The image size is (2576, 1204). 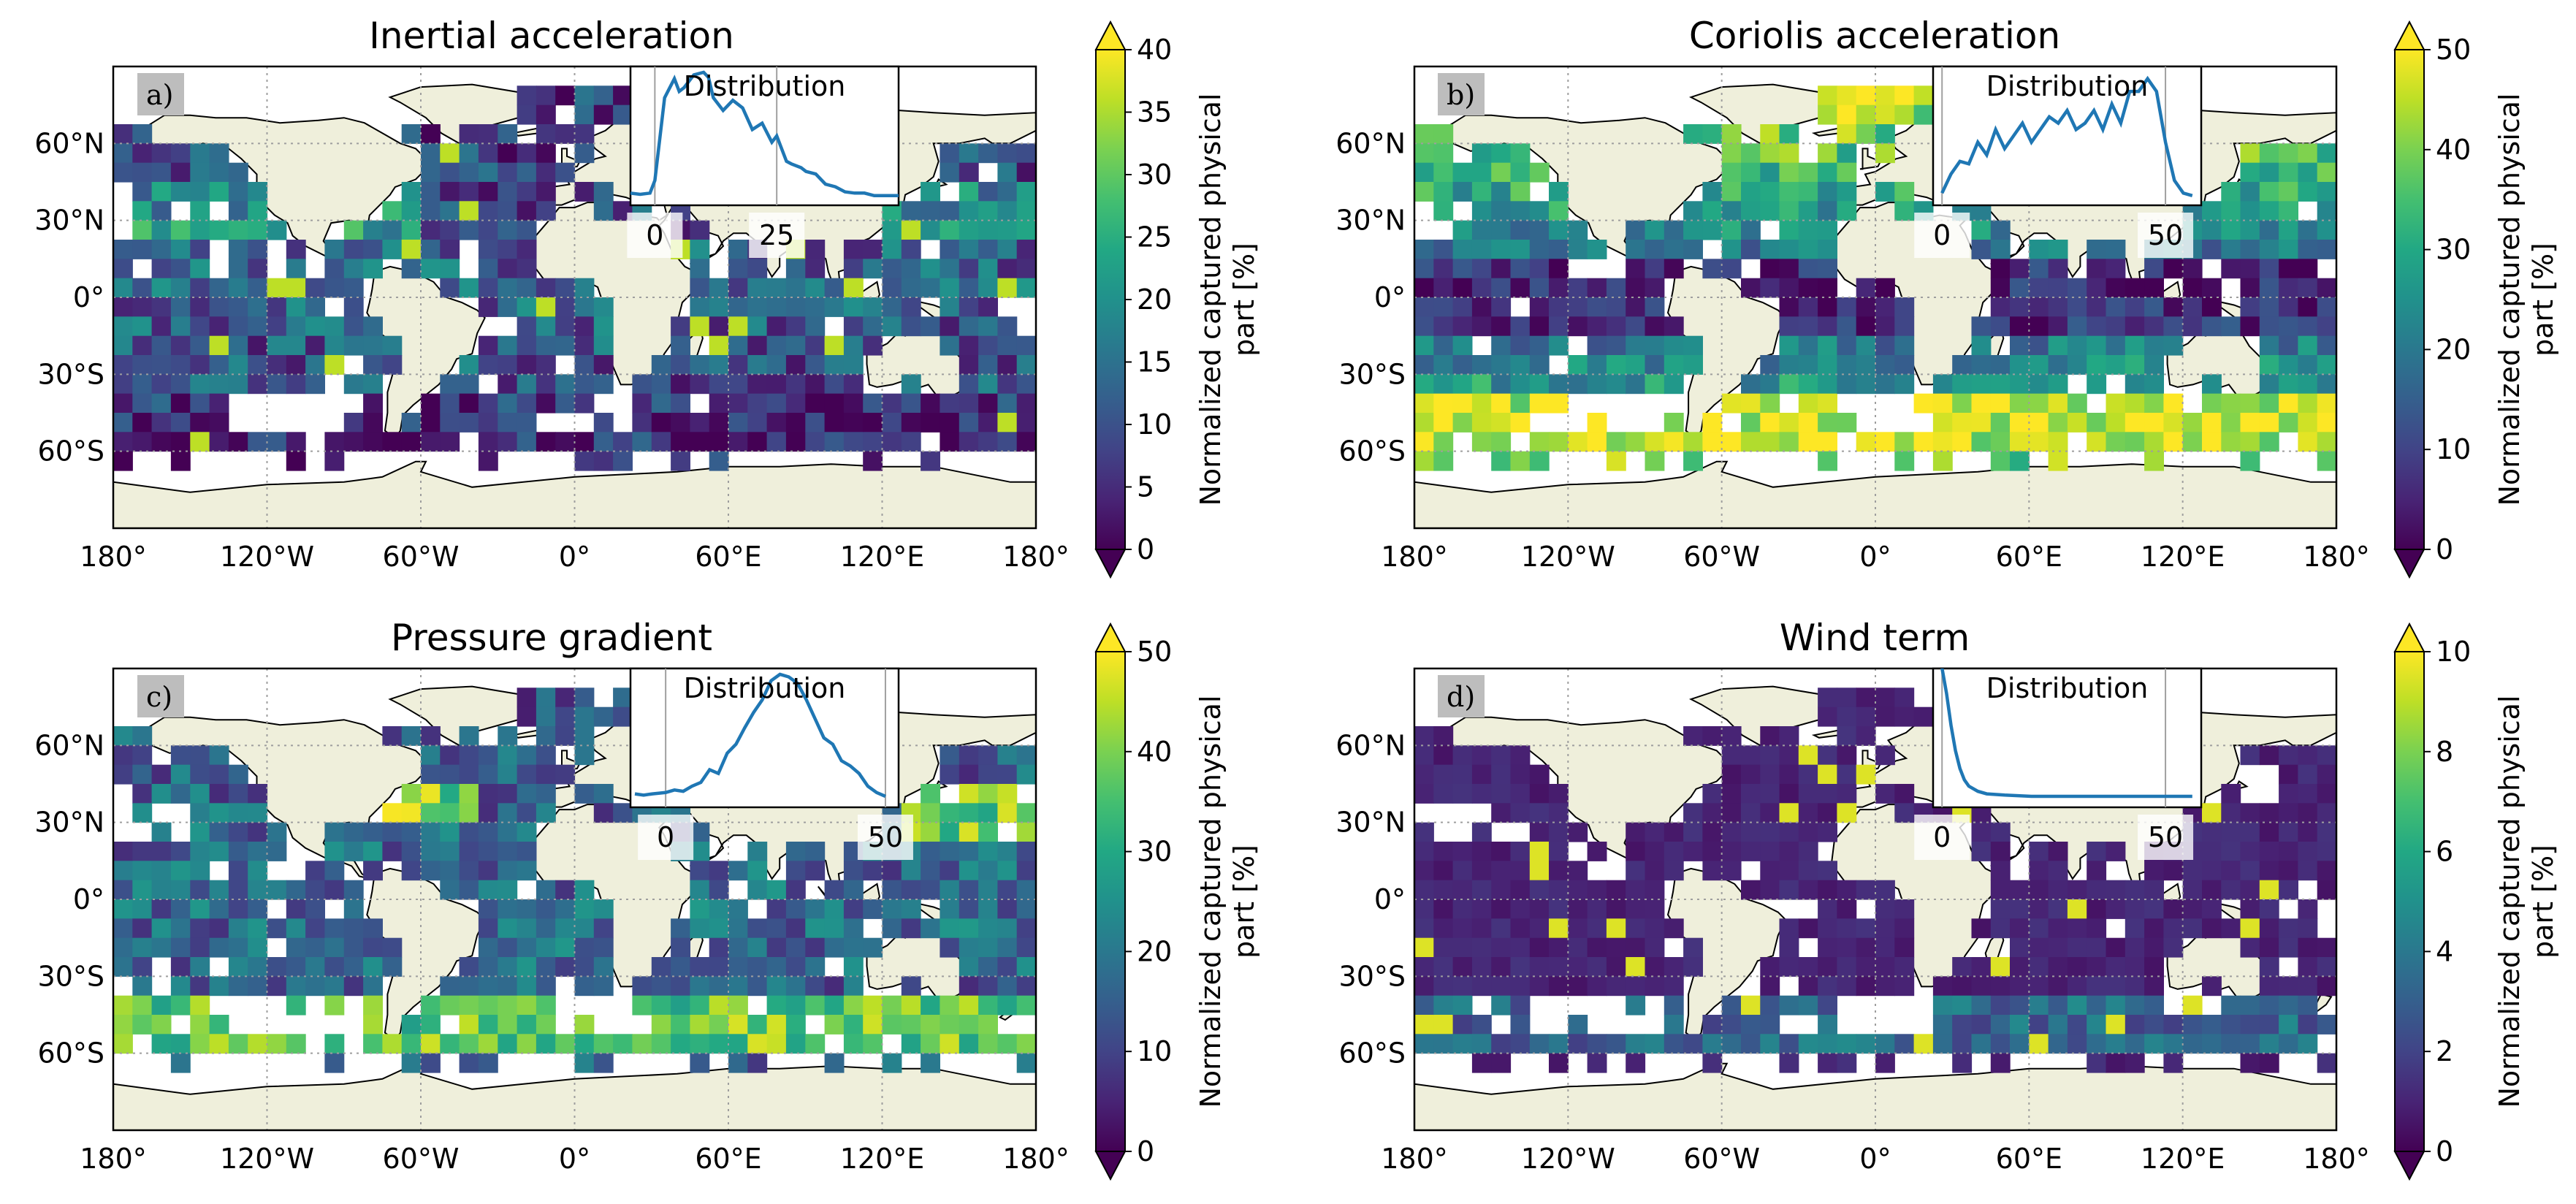 What do you see at coordinates (1370, 143) in the screenshot?
I see `latitude-tick-label: 60°N` at bounding box center [1370, 143].